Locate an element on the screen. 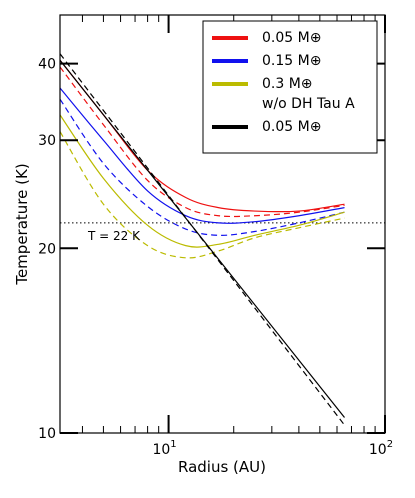 The height and width of the screenshot is (498, 415). legend-label-1: 0.05 M⊕ is located at coordinates (291, 38).